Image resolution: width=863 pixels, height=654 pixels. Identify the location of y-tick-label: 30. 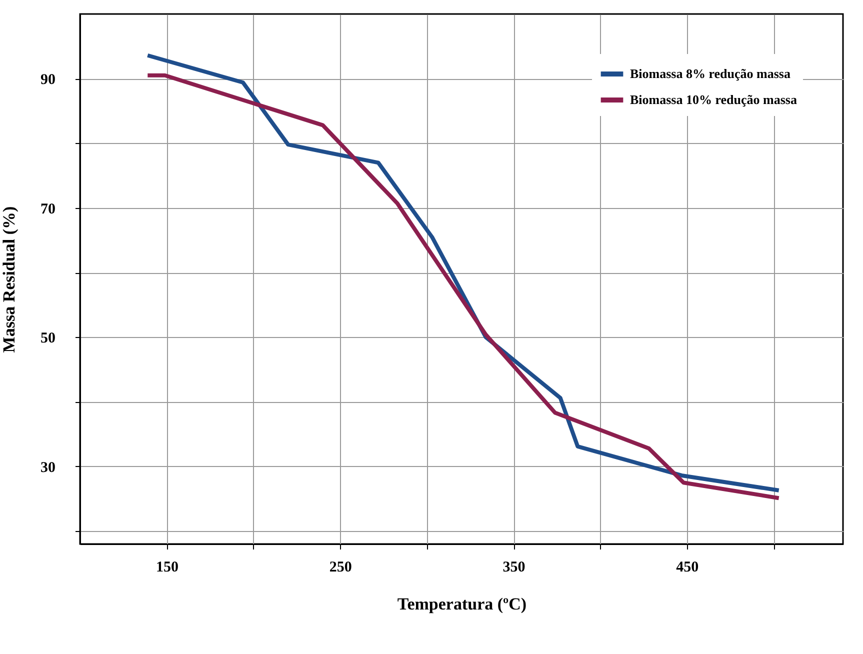
(48, 468).